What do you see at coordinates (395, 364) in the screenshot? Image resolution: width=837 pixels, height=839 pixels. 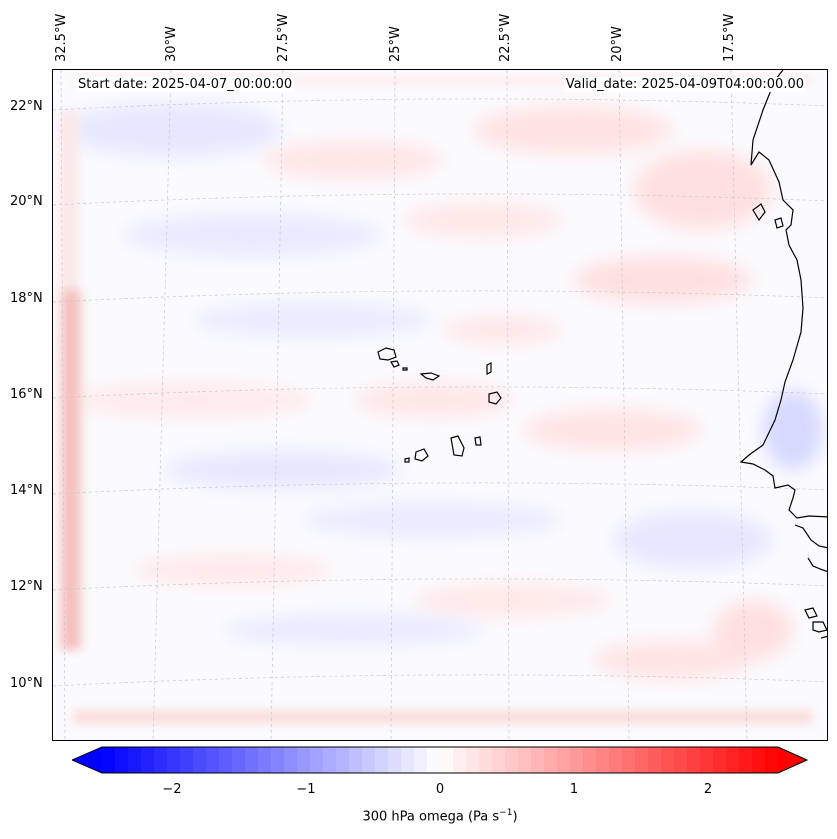 I see `island-sao-vicente` at bounding box center [395, 364].